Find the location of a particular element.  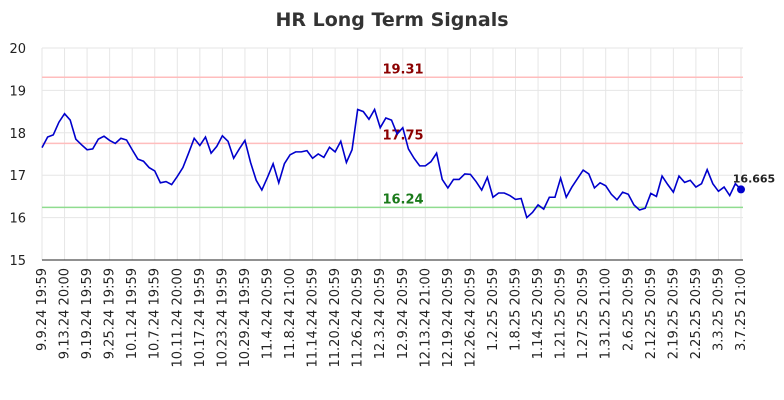

x-tick-label: 3.7.25 21:00 is located at coordinates (741, 309).